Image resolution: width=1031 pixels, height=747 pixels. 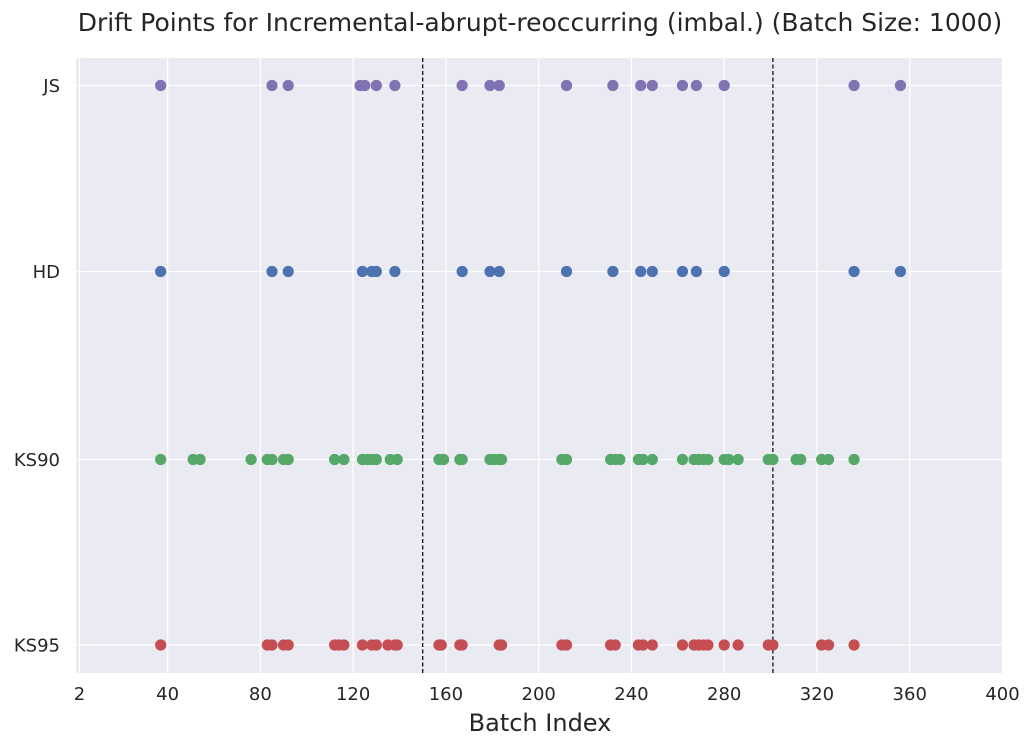 I want to click on x-tick-label: 240, so click(x=631, y=694).